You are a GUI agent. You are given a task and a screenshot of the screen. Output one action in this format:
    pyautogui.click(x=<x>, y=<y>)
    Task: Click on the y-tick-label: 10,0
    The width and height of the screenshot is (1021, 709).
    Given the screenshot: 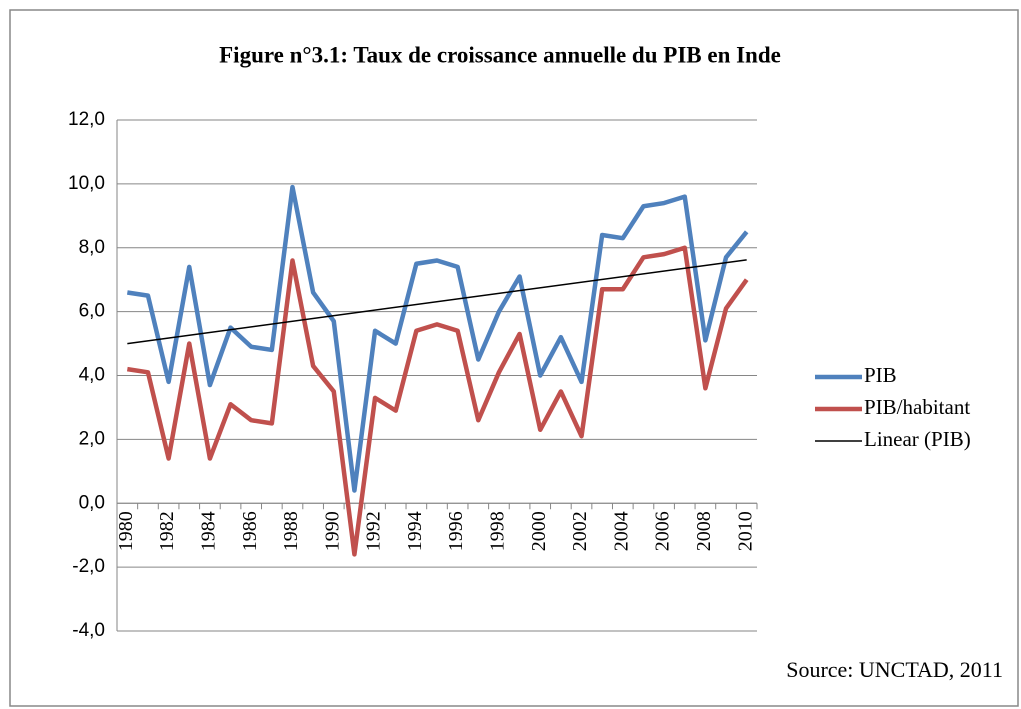 What is the action you would take?
    pyautogui.click(x=86, y=183)
    